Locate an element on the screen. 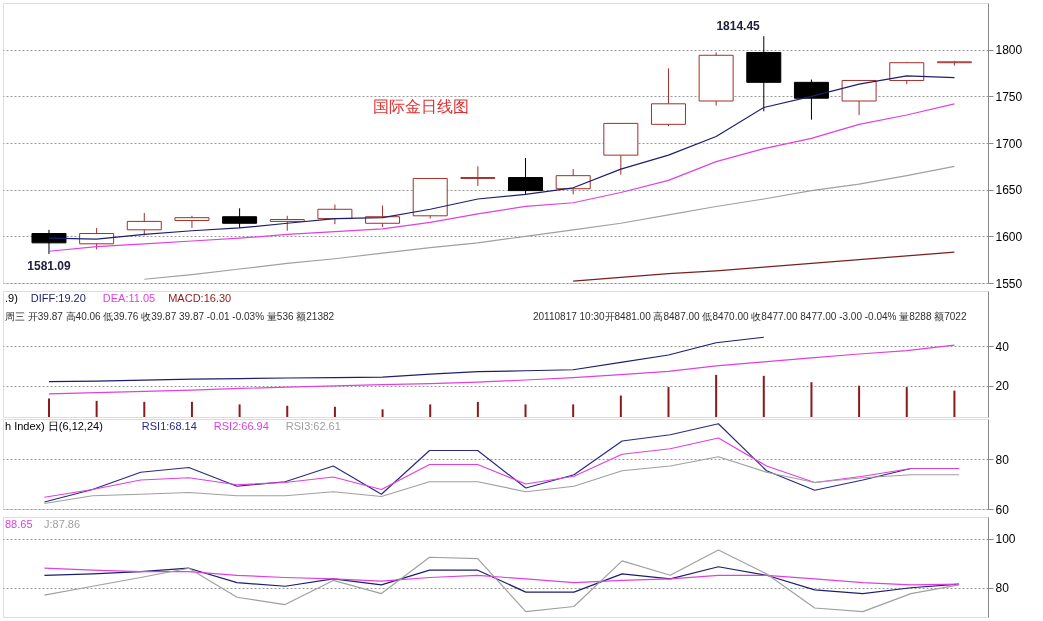  legend-title: h Index) 日(6,12,24) is located at coordinates (54, 426).